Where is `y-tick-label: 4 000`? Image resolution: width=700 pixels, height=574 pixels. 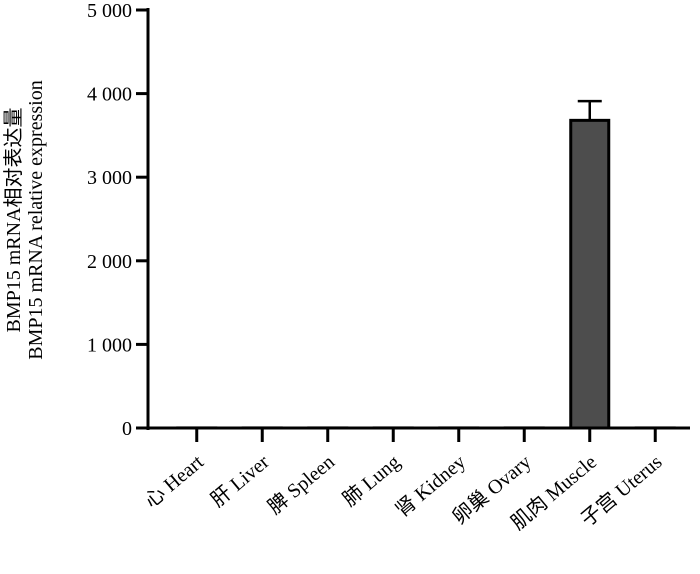 y-tick-label: 4 000 is located at coordinates (109, 95).